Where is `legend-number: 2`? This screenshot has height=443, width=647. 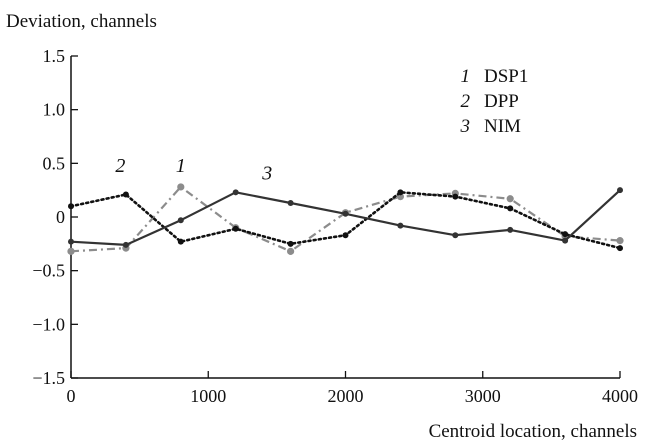 legend-number: 2 is located at coordinates (466, 101).